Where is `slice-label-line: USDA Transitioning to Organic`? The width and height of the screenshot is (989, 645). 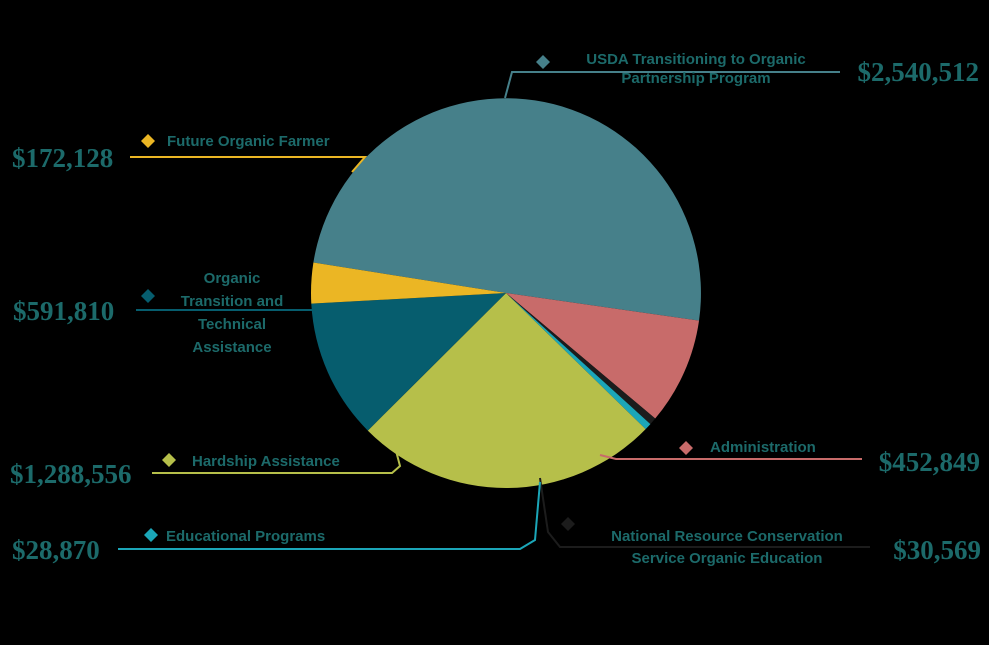 slice-label-line: USDA Transitioning to Organic is located at coordinates (695, 59).